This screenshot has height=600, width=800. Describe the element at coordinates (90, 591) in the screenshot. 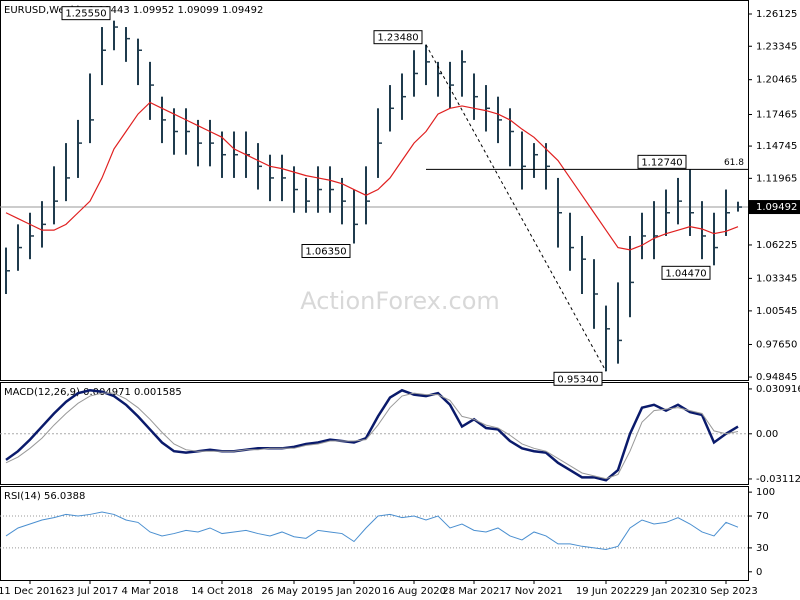

I see `x-tick-label: 23 Jul 2017` at that location.